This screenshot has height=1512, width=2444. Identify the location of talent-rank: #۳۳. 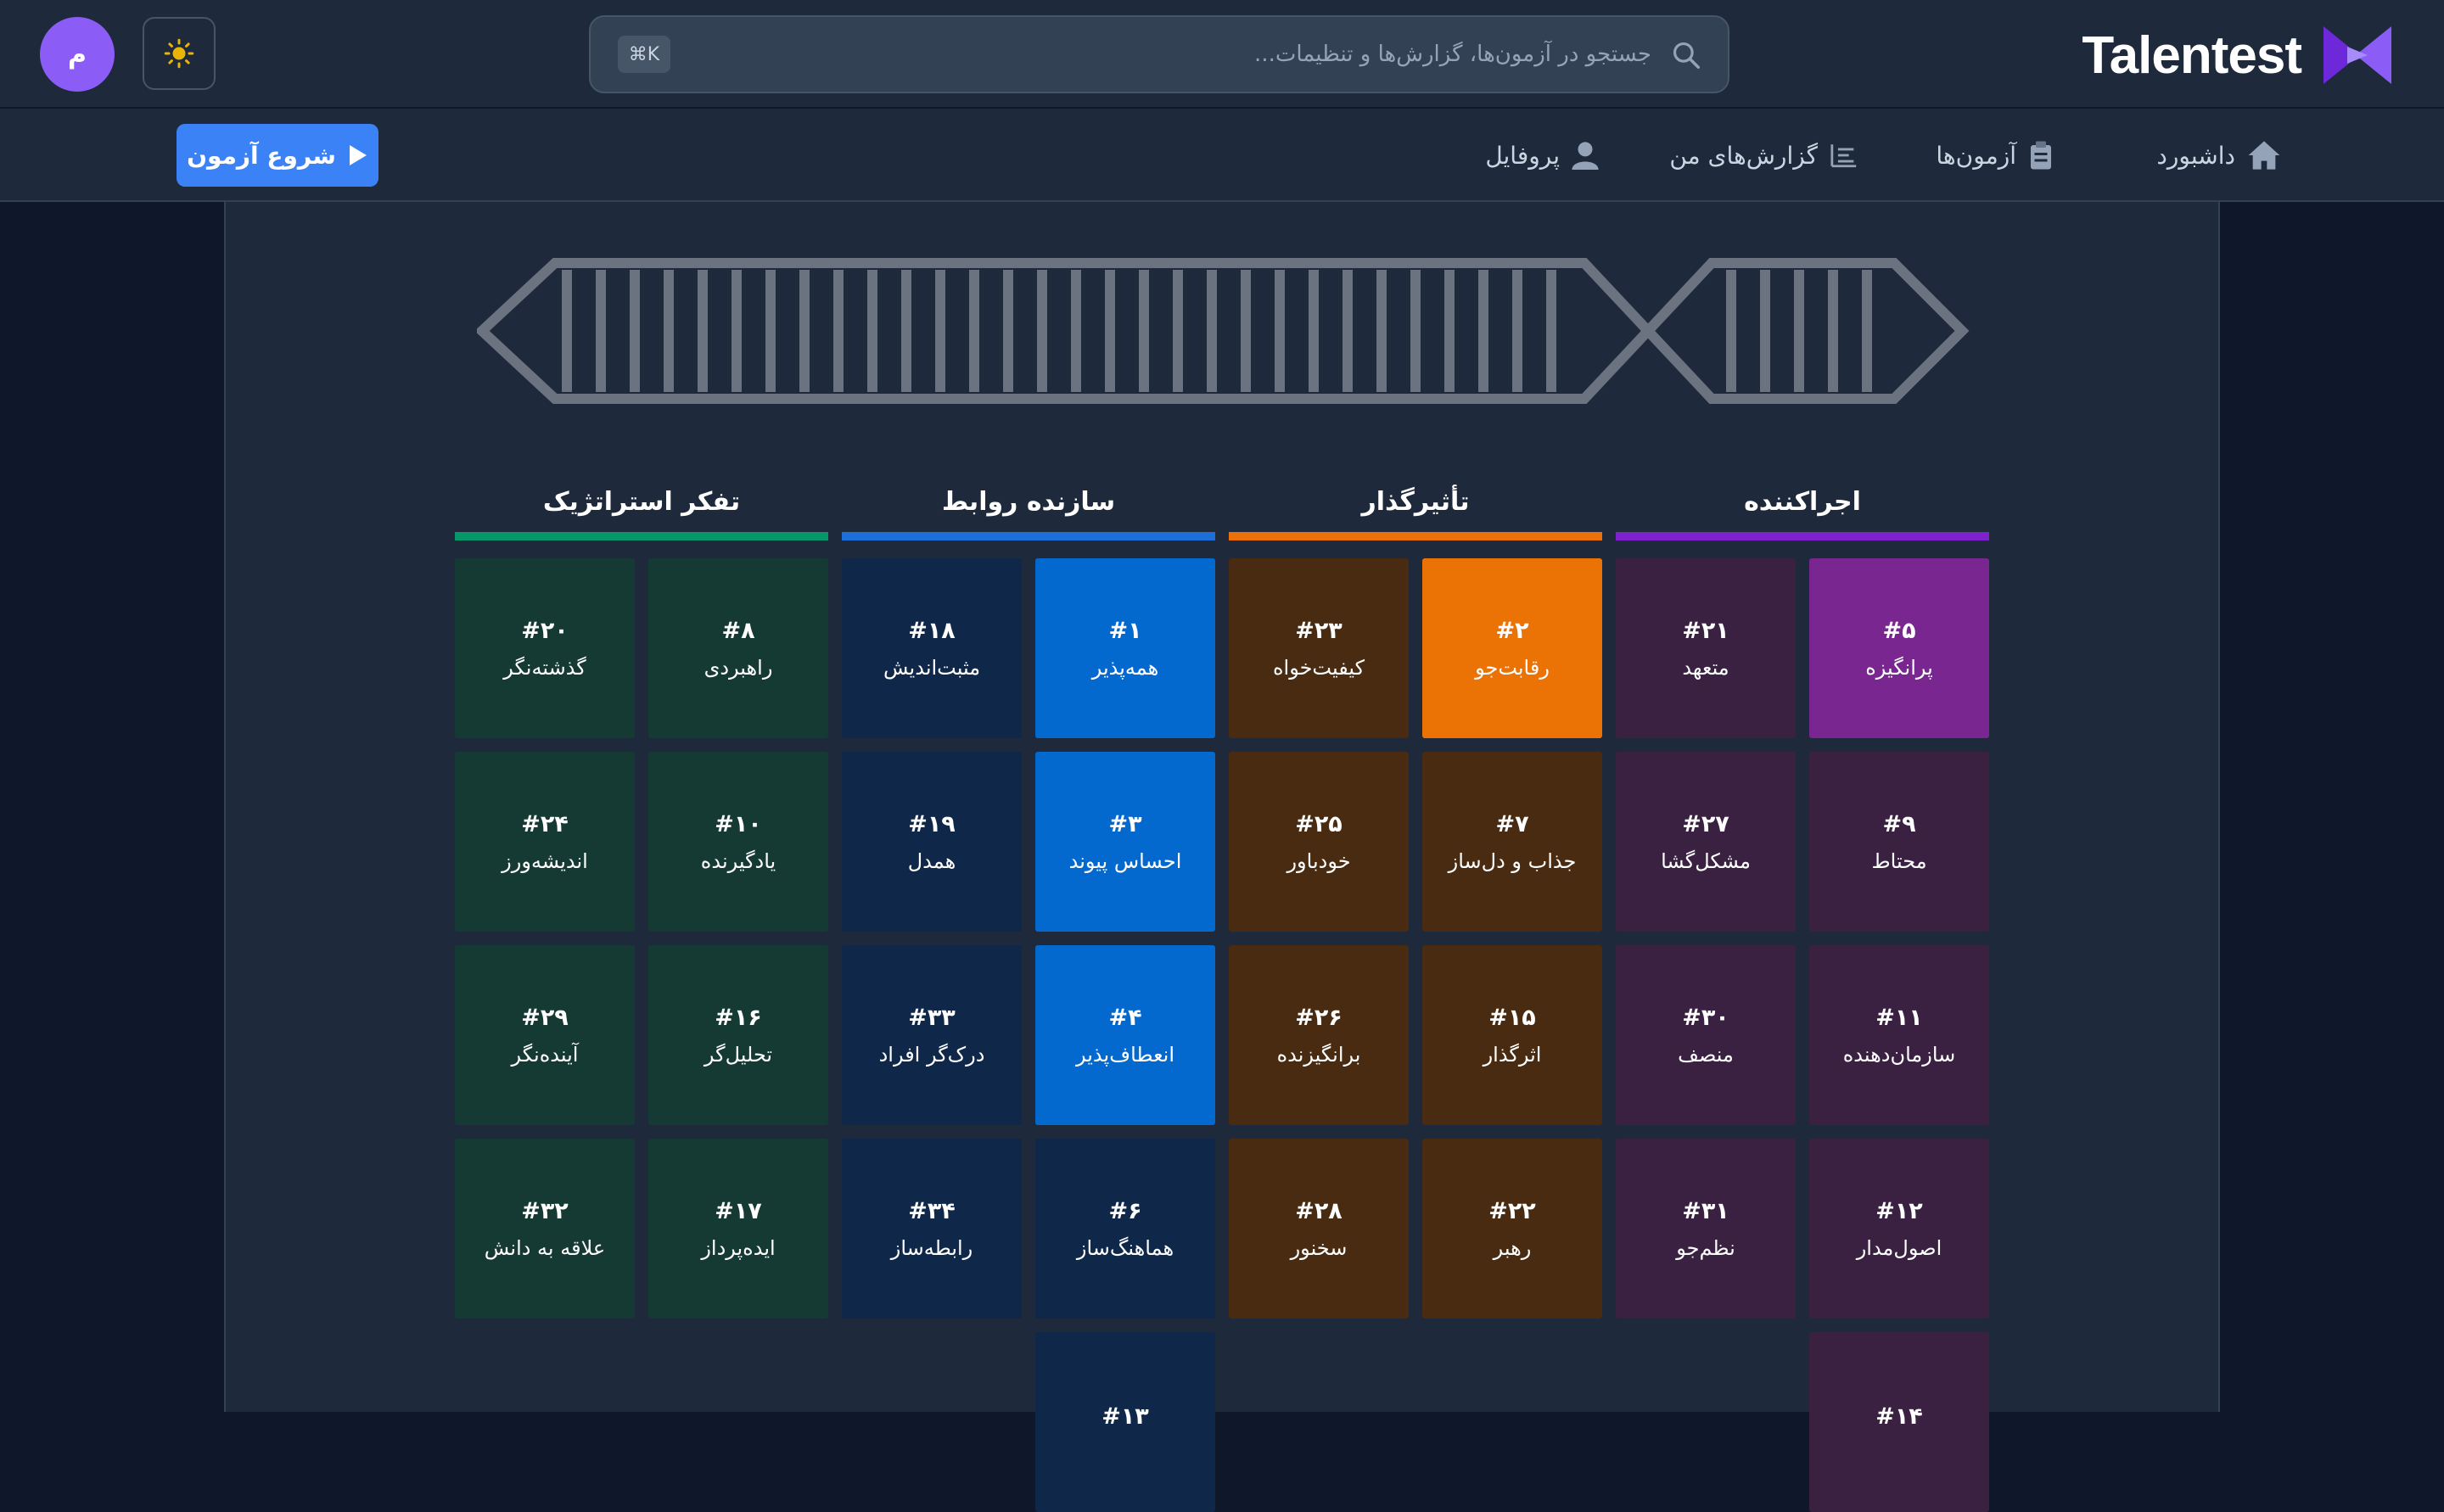
(932, 1018).